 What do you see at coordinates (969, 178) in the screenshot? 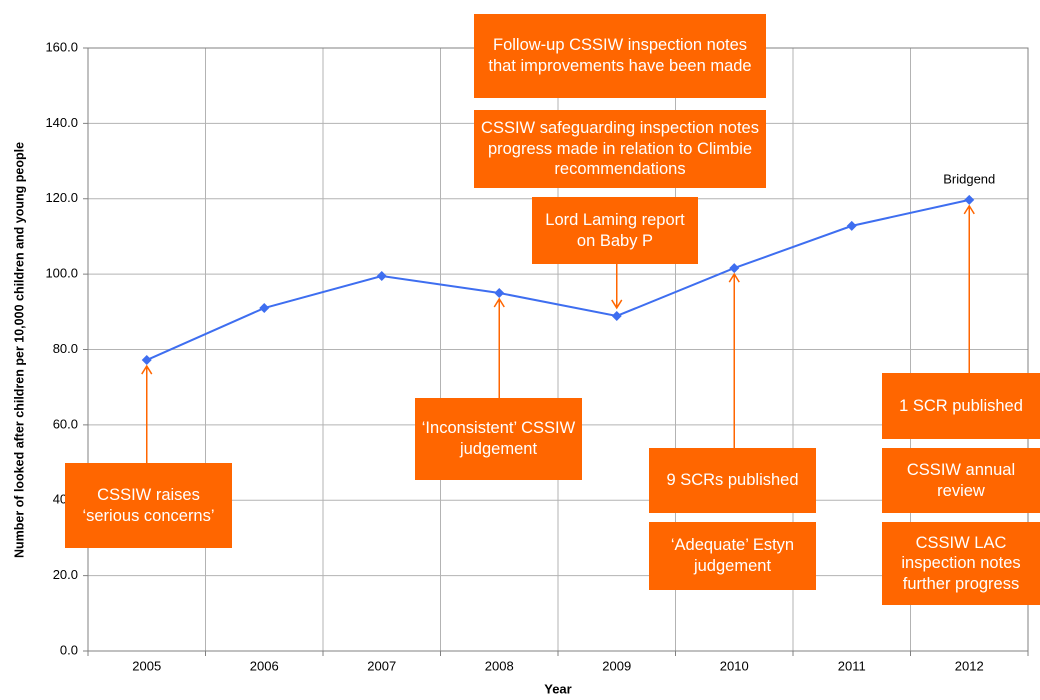
I see `series-label: Bridgend` at bounding box center [969, 178].